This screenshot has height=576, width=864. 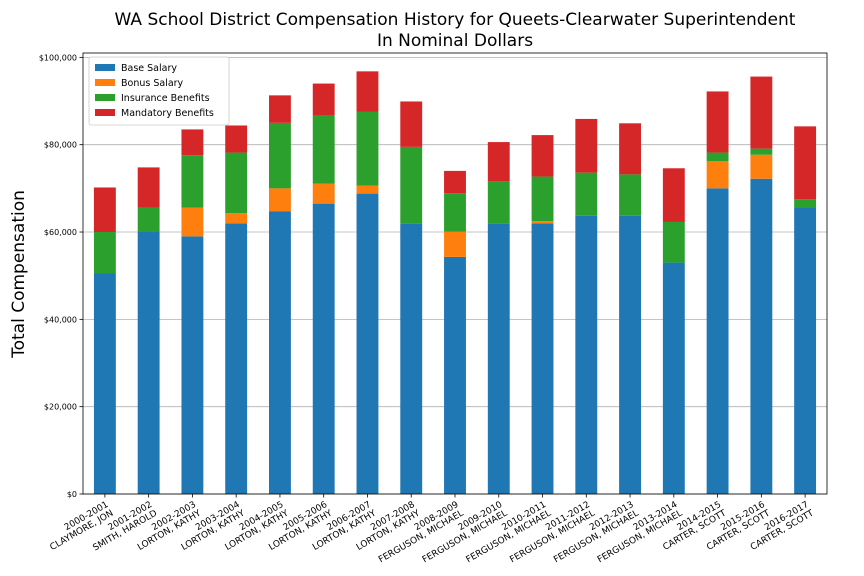 What do you see at coordinates (167, 113) in the screenshot?
I see `legend-label: Mandatory Benefits` at bounding box center [167, 113].